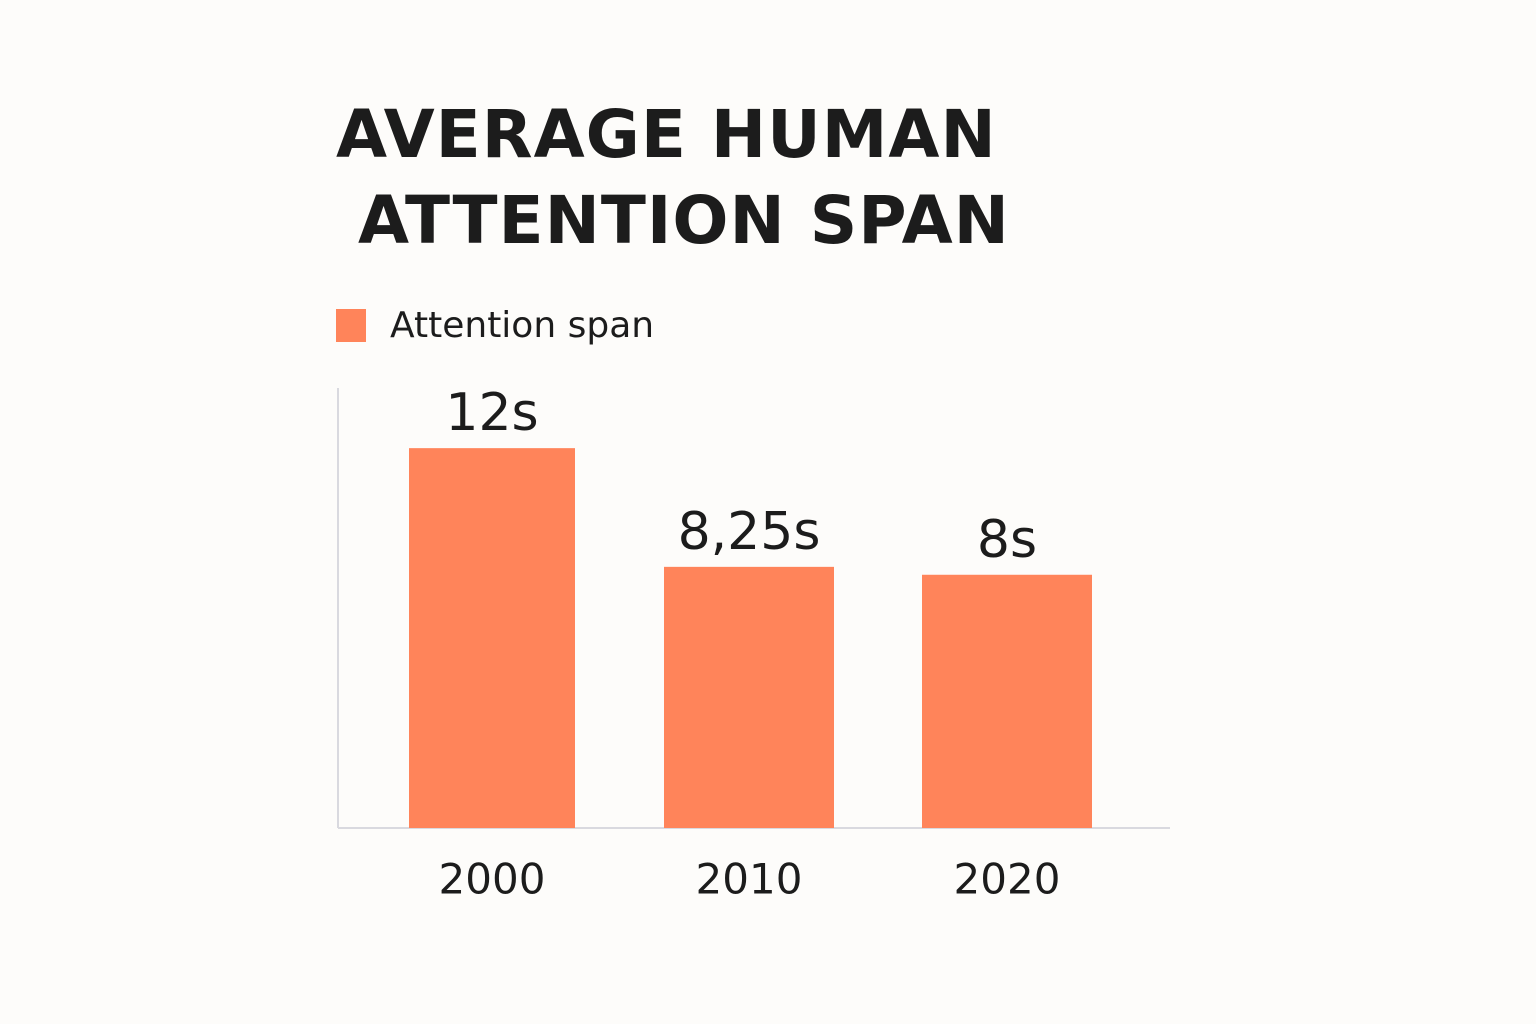 The image size is (1536, 1024). Describe the element at coordinates (684, 220) in the screenshot. I see `chart-title-line-2: ATTENTION SPAN` at that location.